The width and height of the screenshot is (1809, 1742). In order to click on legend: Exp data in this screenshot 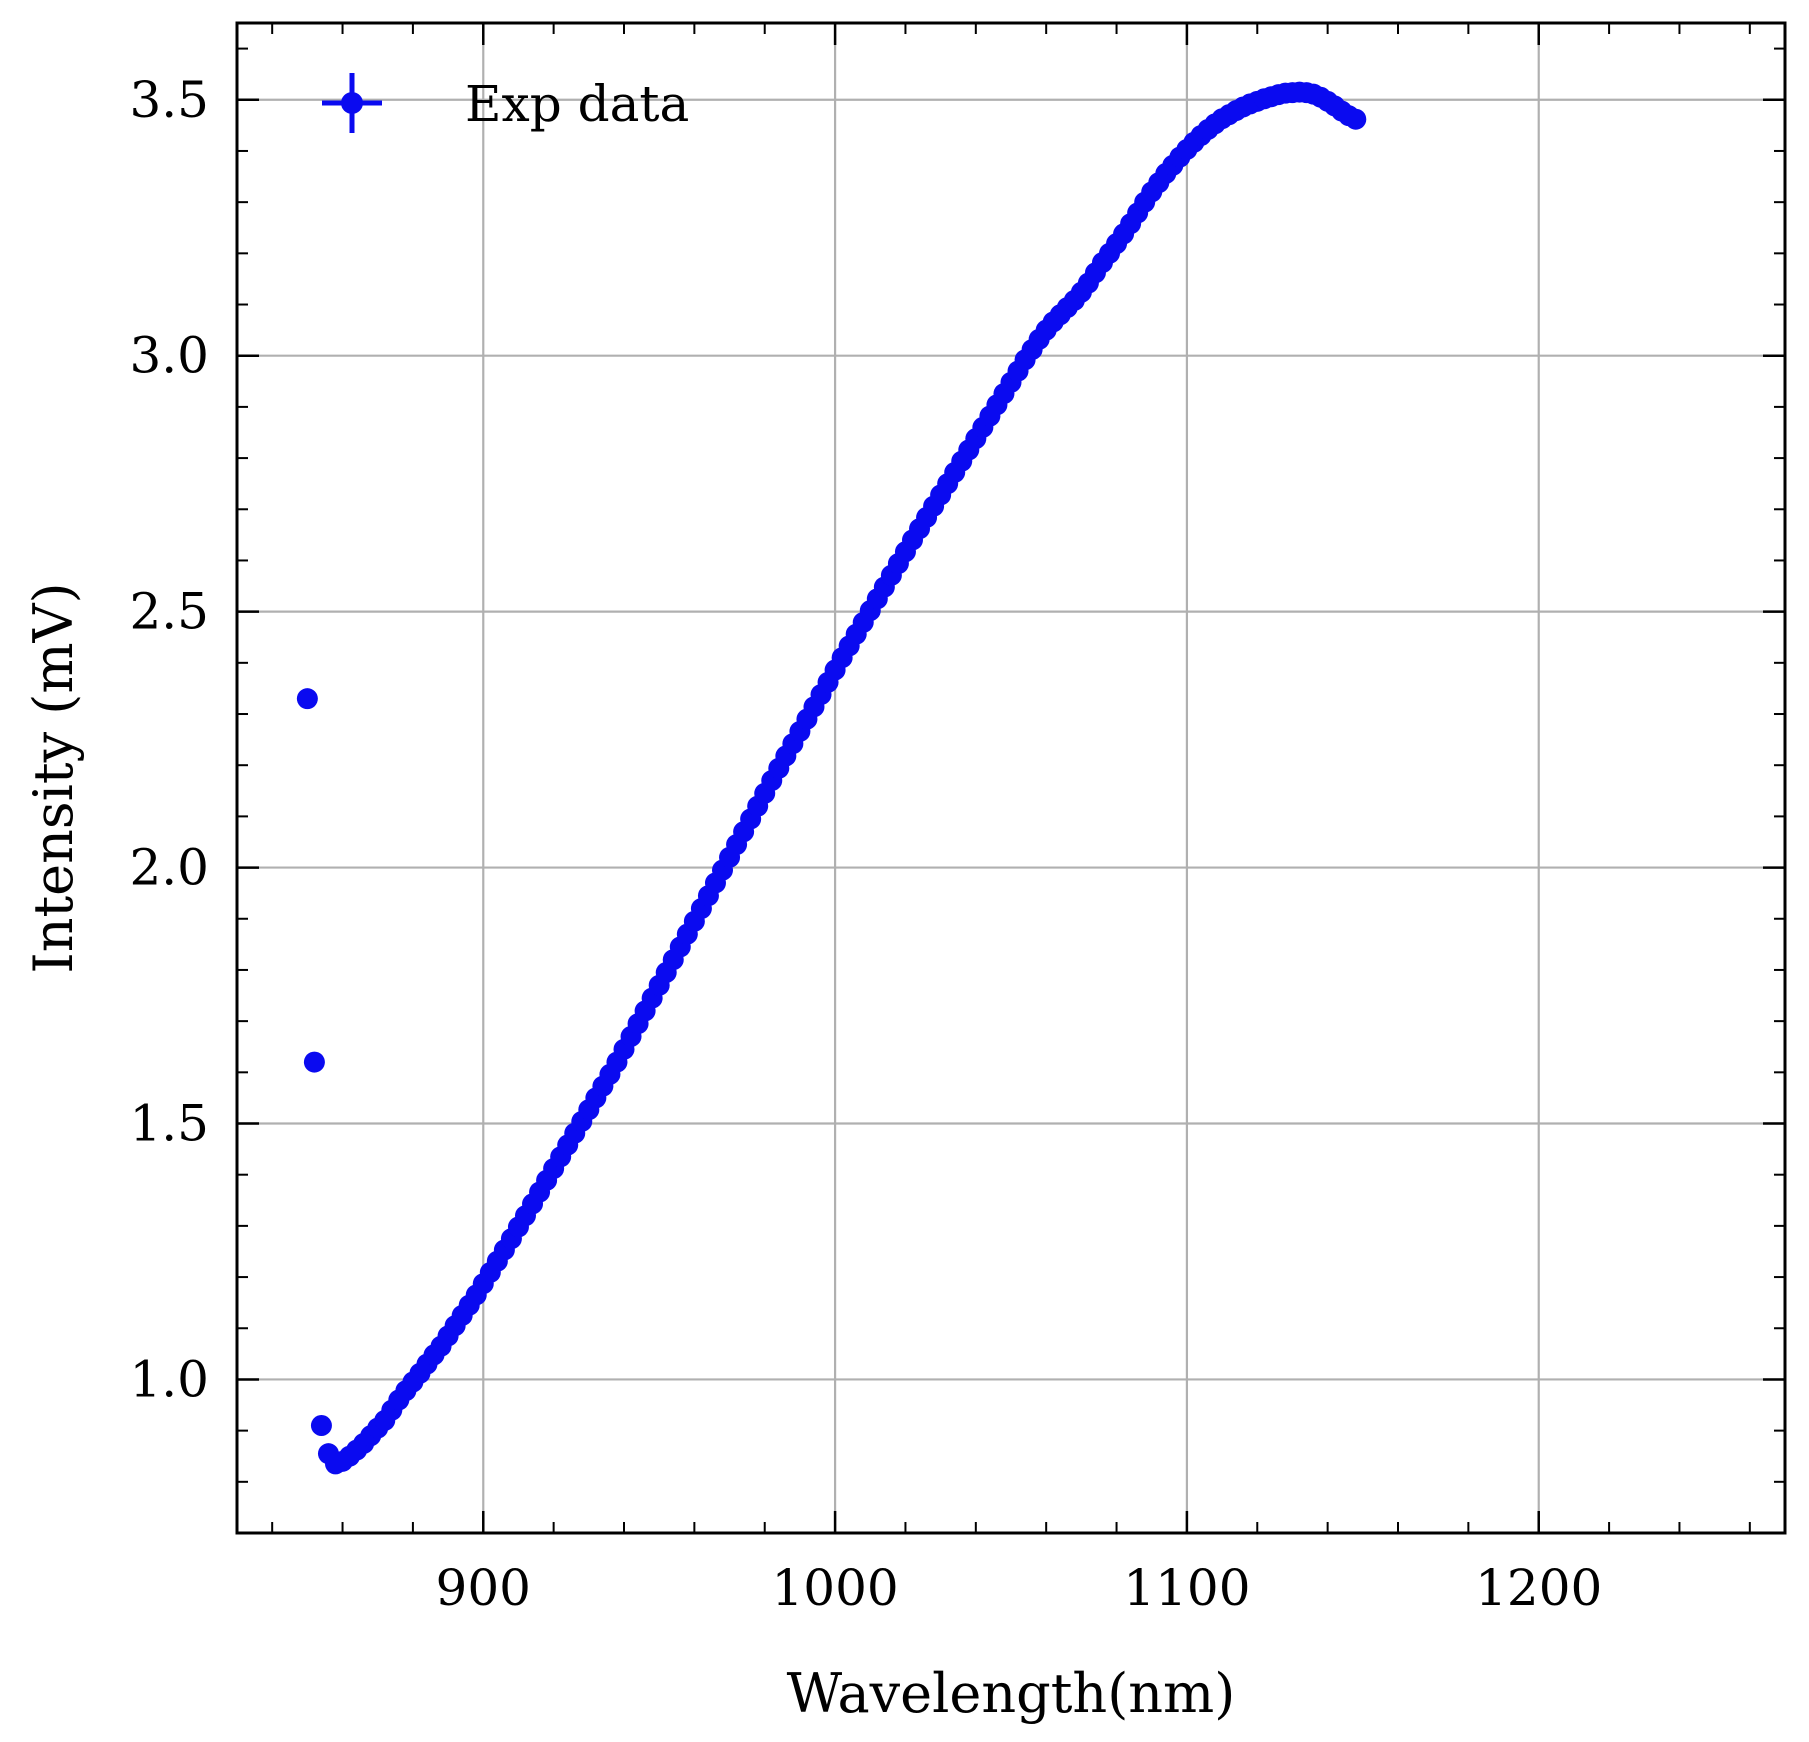, I will do `click(505, 103)`.